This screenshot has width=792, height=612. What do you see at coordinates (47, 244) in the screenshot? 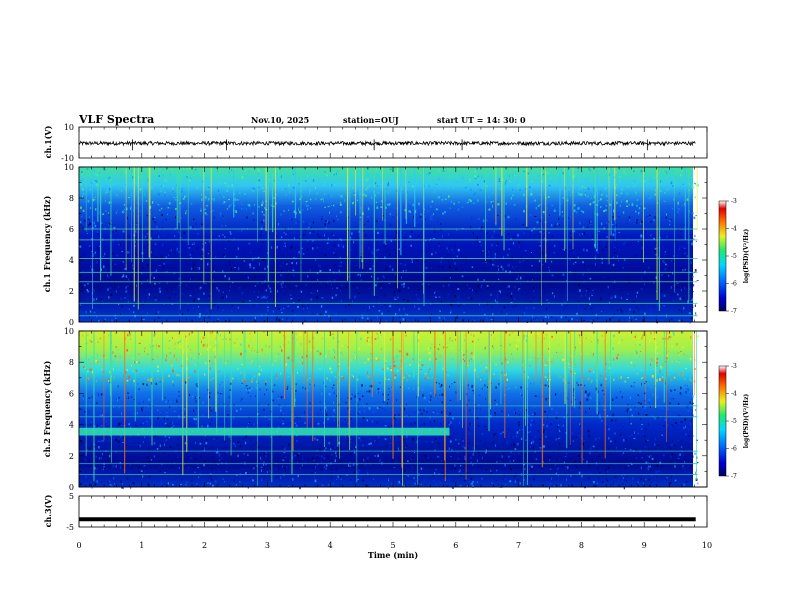
I see `ch1-spectrogram-ylabel: ch.1 Frequency (kHz)` at bounding box center [47, 244].